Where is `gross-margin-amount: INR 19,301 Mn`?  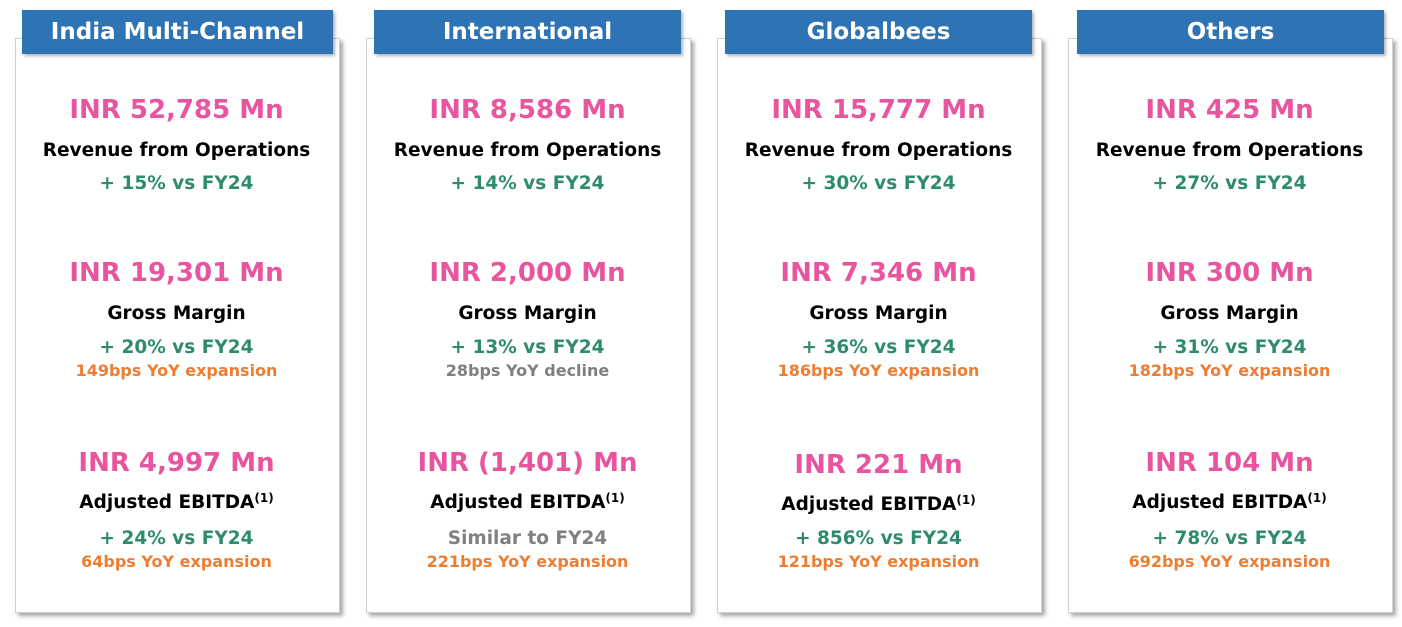 gross-margin-amount: INR 19,301 Mn is located at coordinates (176, 273).